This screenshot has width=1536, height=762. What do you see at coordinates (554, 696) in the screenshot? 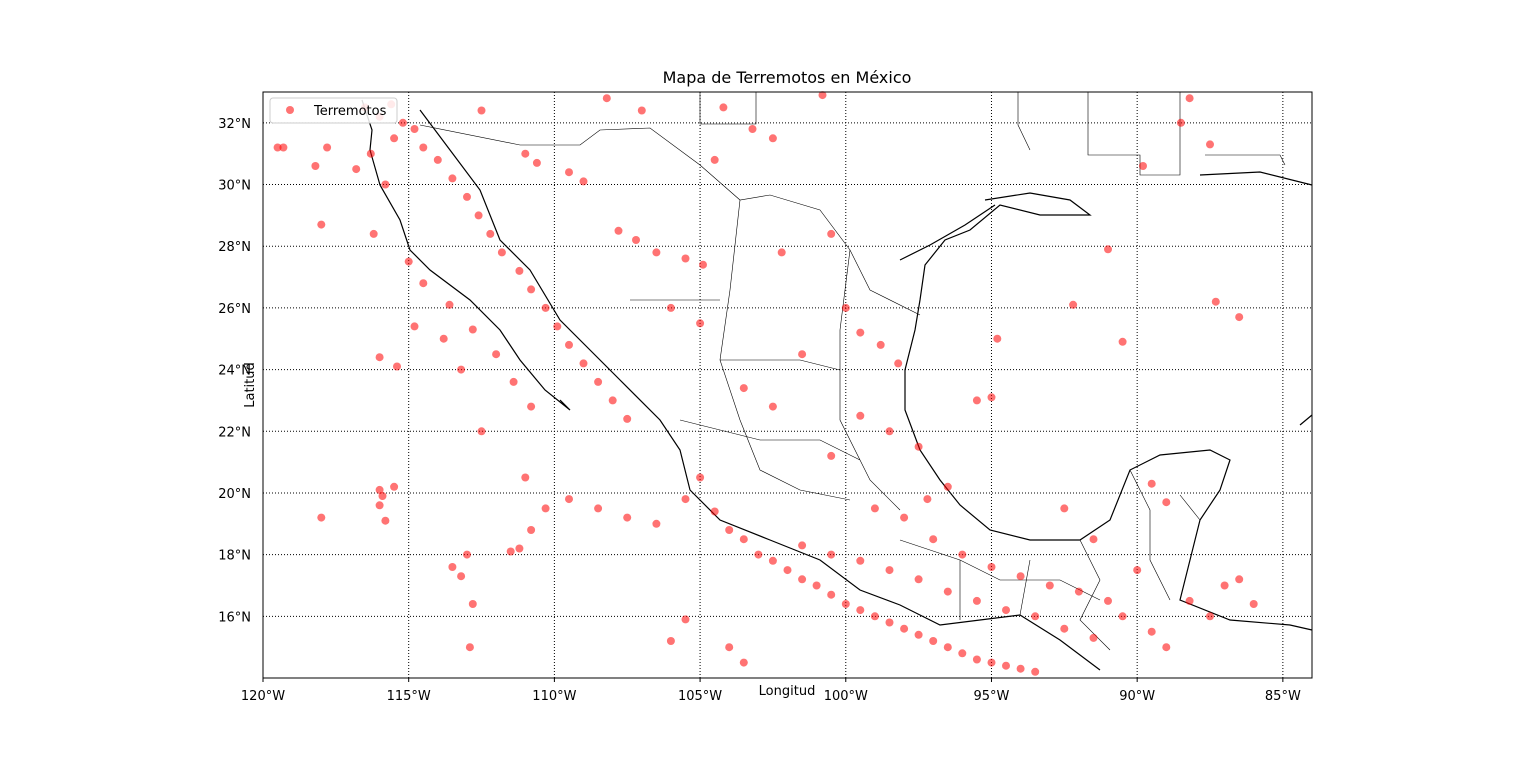
I see `x-tick-label: 110°W` at bounding box center [554, 696].